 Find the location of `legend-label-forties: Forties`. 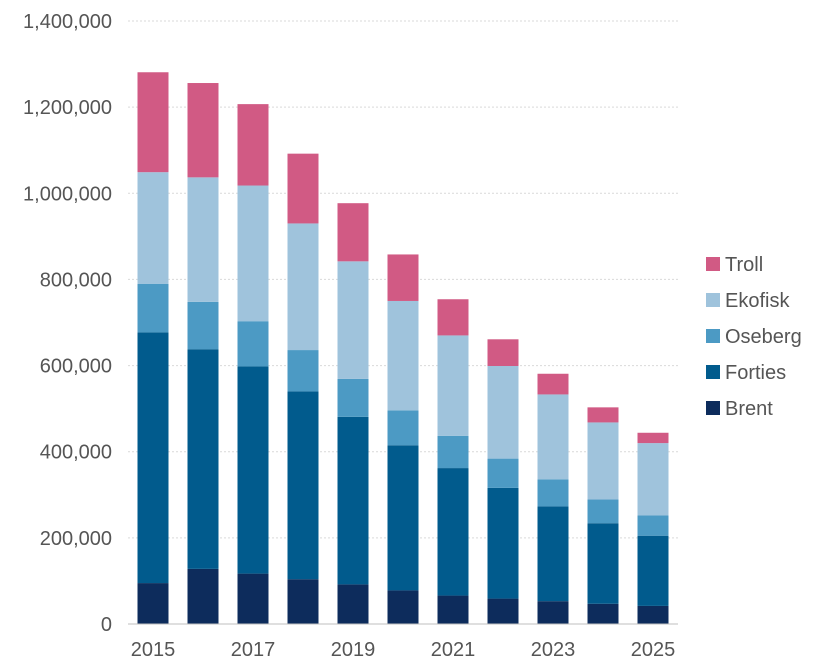

legend-label-forties: Forties is located at coordinates (755, 373).